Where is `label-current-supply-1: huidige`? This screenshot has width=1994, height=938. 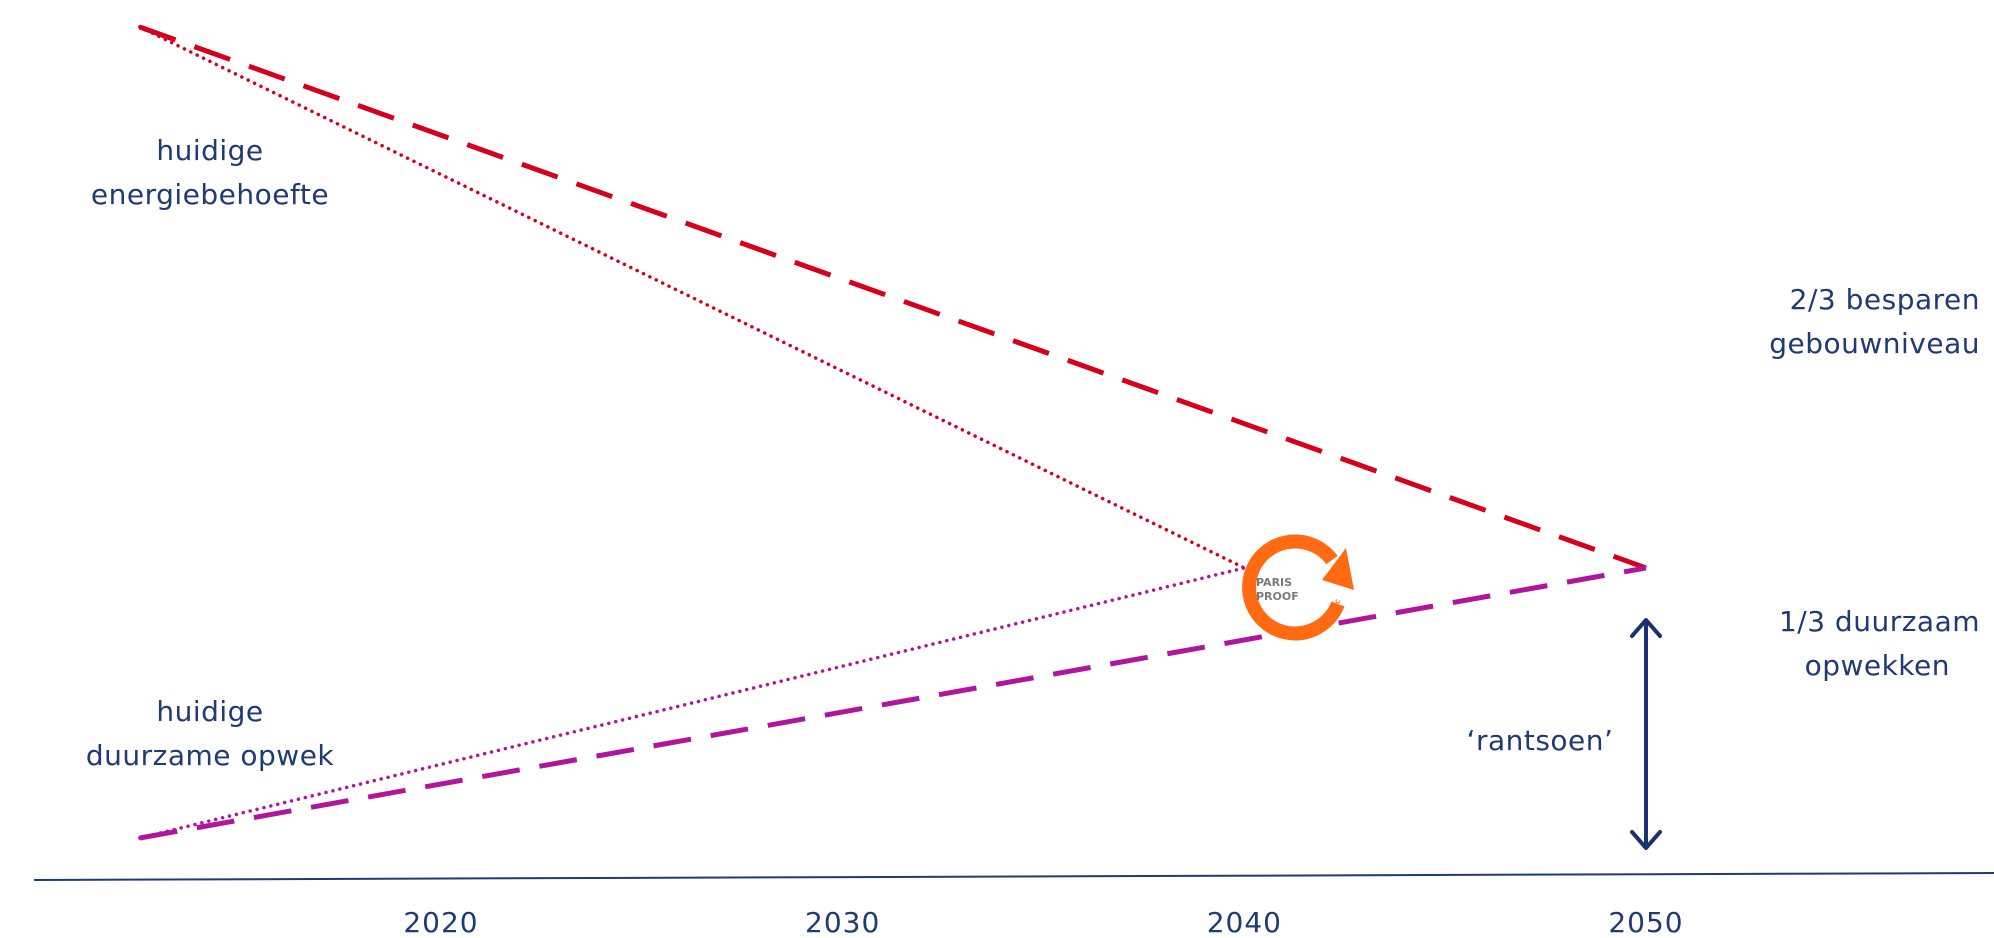
label-current-supply-1: huidige is located at coordinates (209, 711).